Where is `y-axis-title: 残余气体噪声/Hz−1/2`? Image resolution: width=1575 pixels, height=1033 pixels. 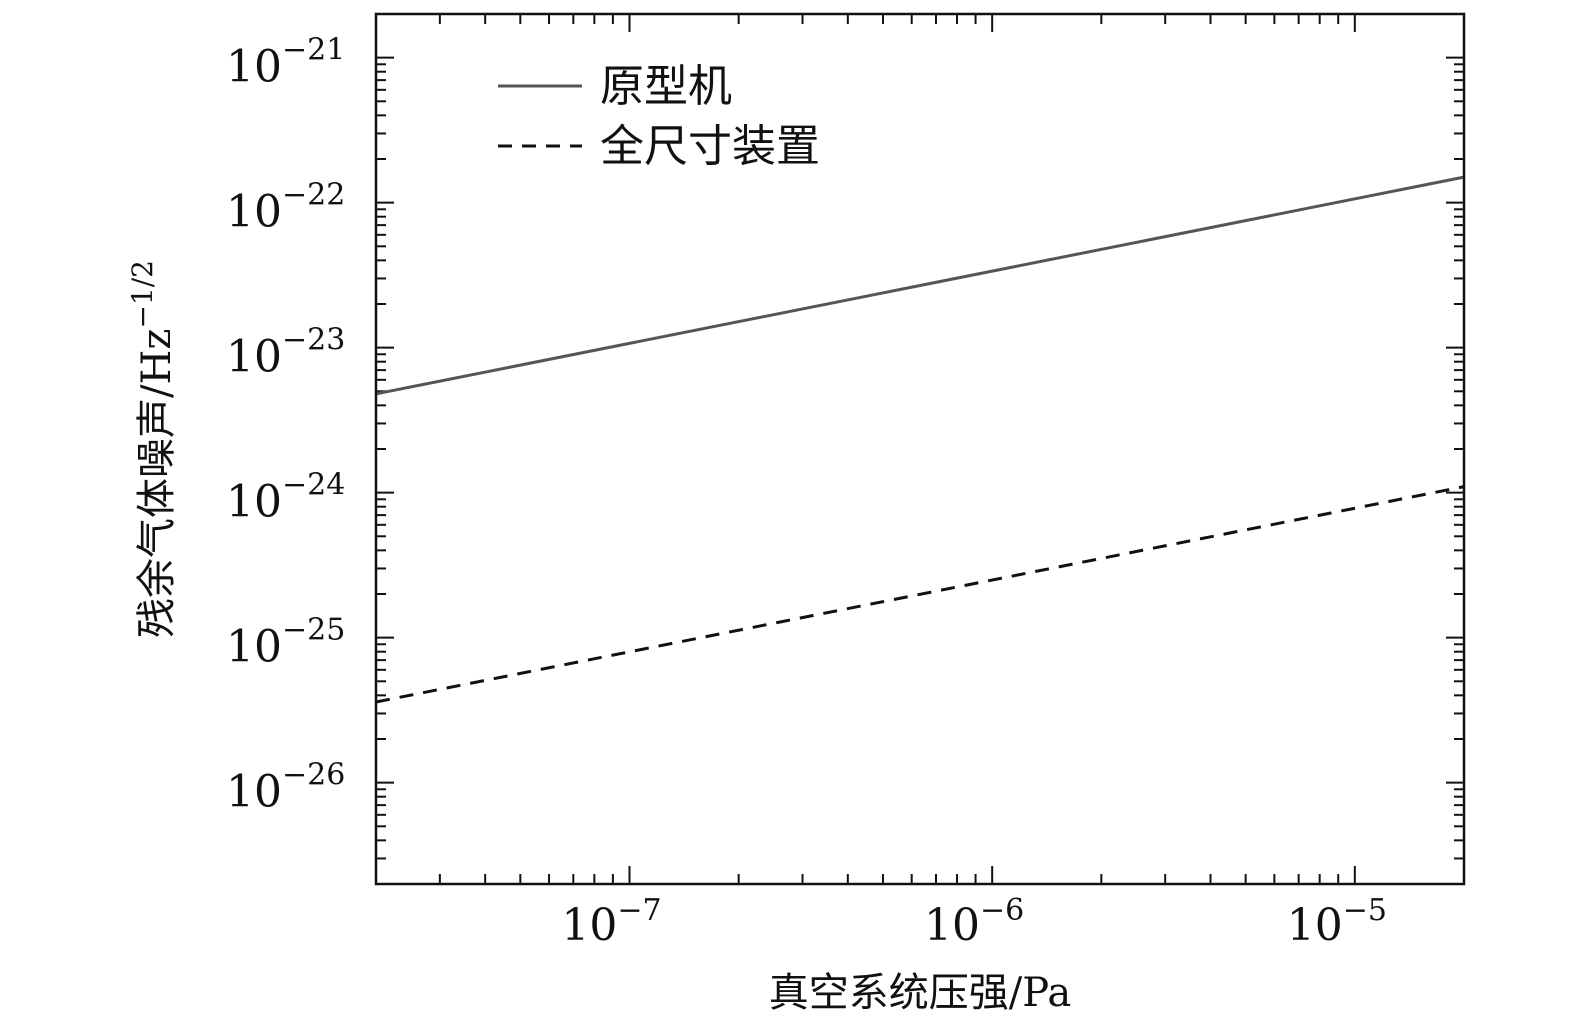 y-axis-title: 残余气体噪声/Hz−1/2 is located at coordinates (153, 449).